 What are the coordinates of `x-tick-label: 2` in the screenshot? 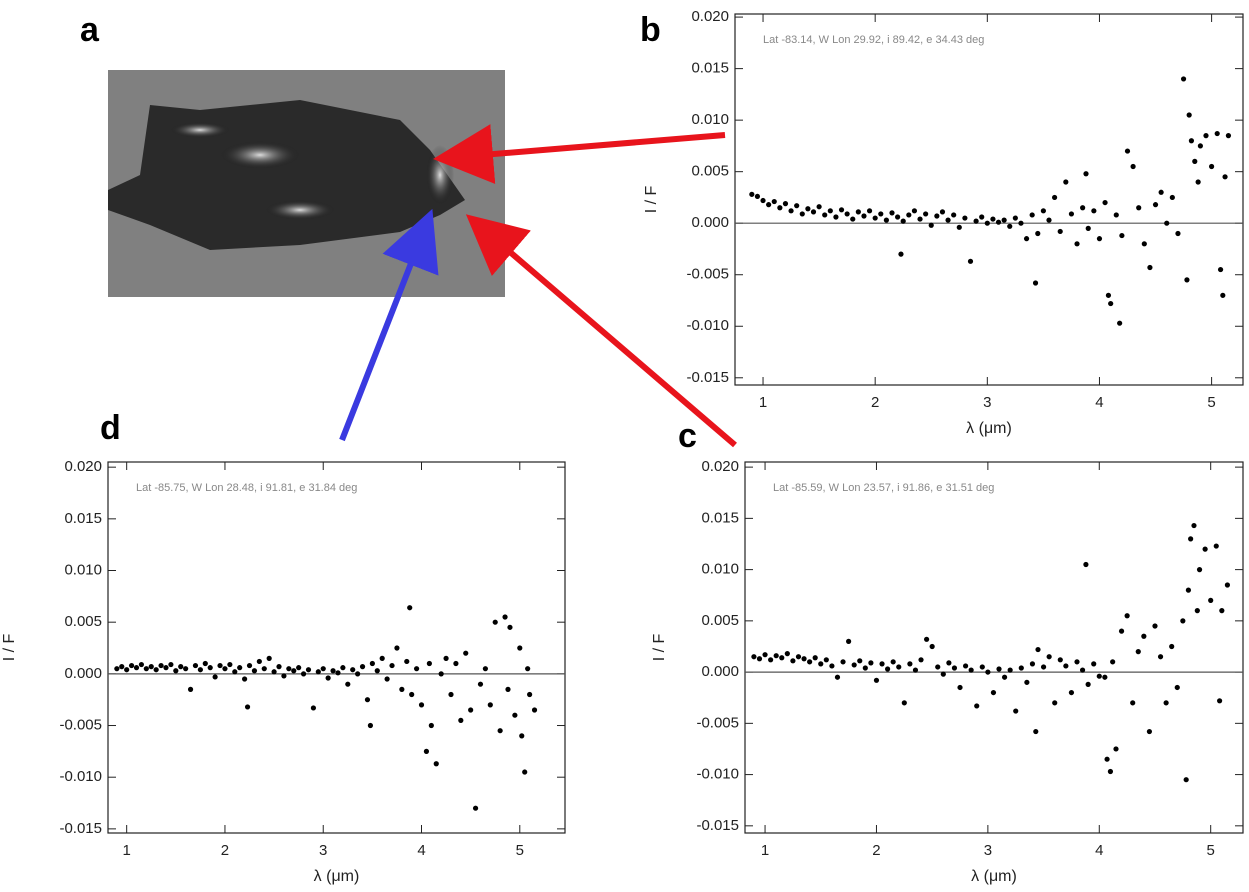 It's located at (225, 850).